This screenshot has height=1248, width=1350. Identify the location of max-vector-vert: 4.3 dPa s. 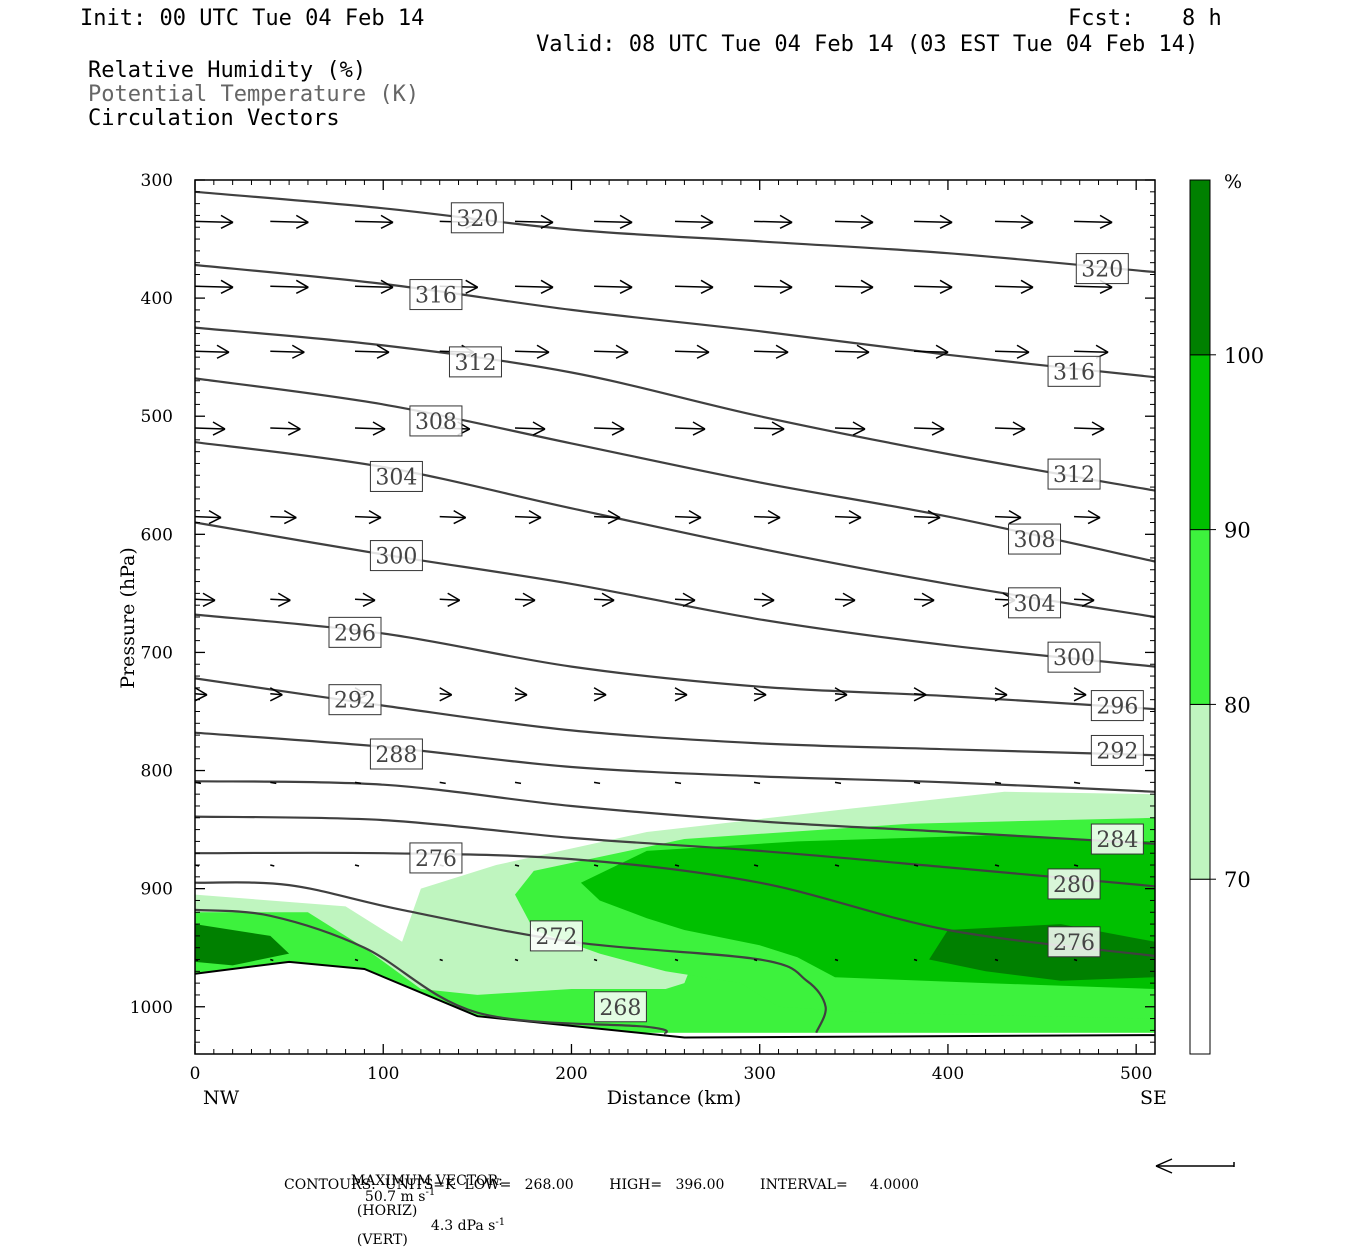
(463, 1226).